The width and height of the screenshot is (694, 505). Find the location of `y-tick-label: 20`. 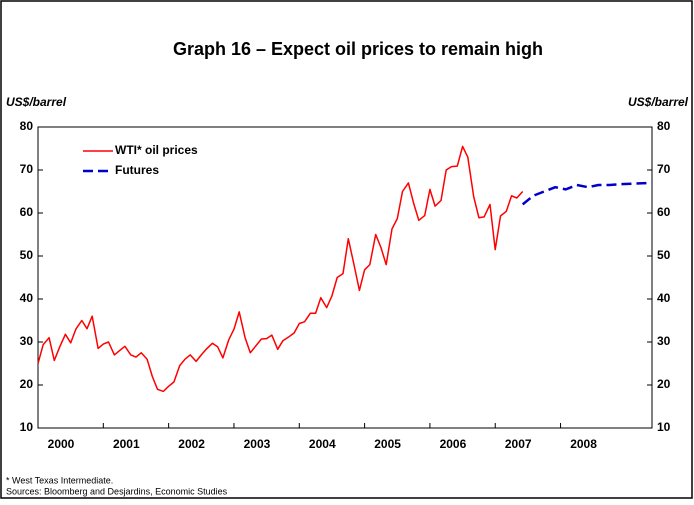

y-tick-label: 20 is located at coordinates (27, 384).